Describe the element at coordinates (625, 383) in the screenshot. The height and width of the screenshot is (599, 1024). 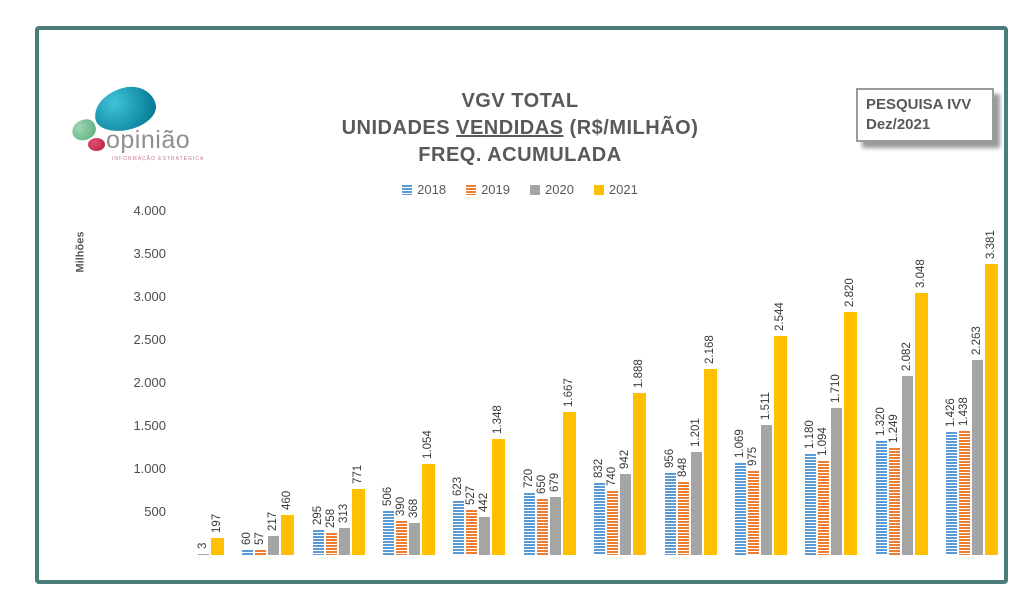
I see `bar-slot-2020: 942` at that location.